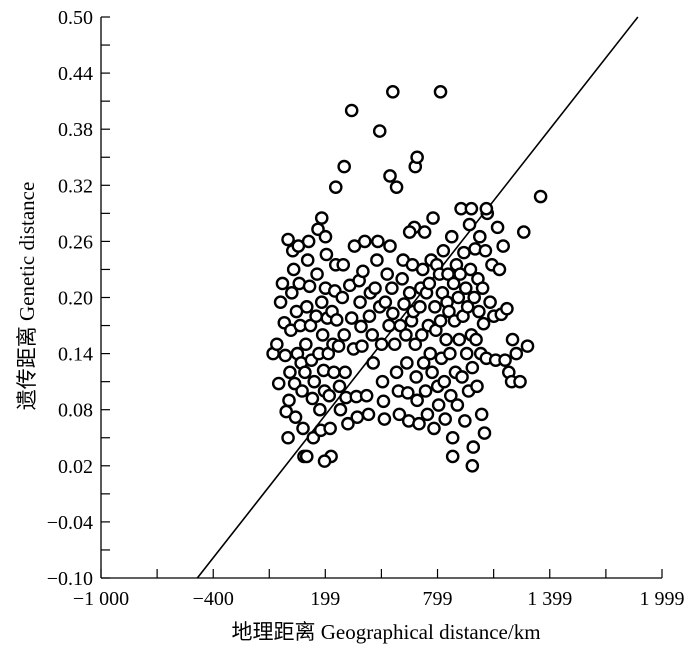  Describe the element at coordinates (379, 589) in the screenshot. I see `x-axis-ticks: −1 000 −400 199 799 1 399 1 999` at that location.